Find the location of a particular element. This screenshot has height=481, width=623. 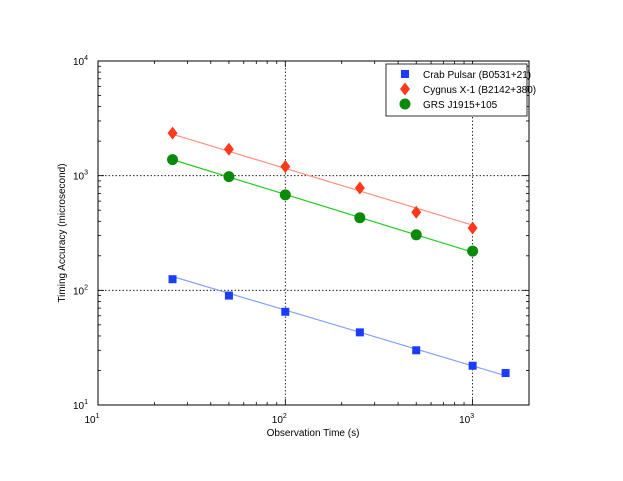

y-tick-label: 10³ is located at coordinates (80, 176).